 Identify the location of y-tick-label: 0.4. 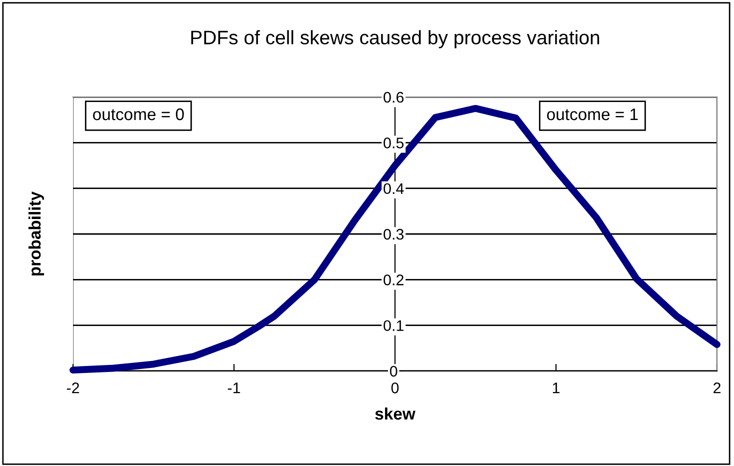
(394, 188).